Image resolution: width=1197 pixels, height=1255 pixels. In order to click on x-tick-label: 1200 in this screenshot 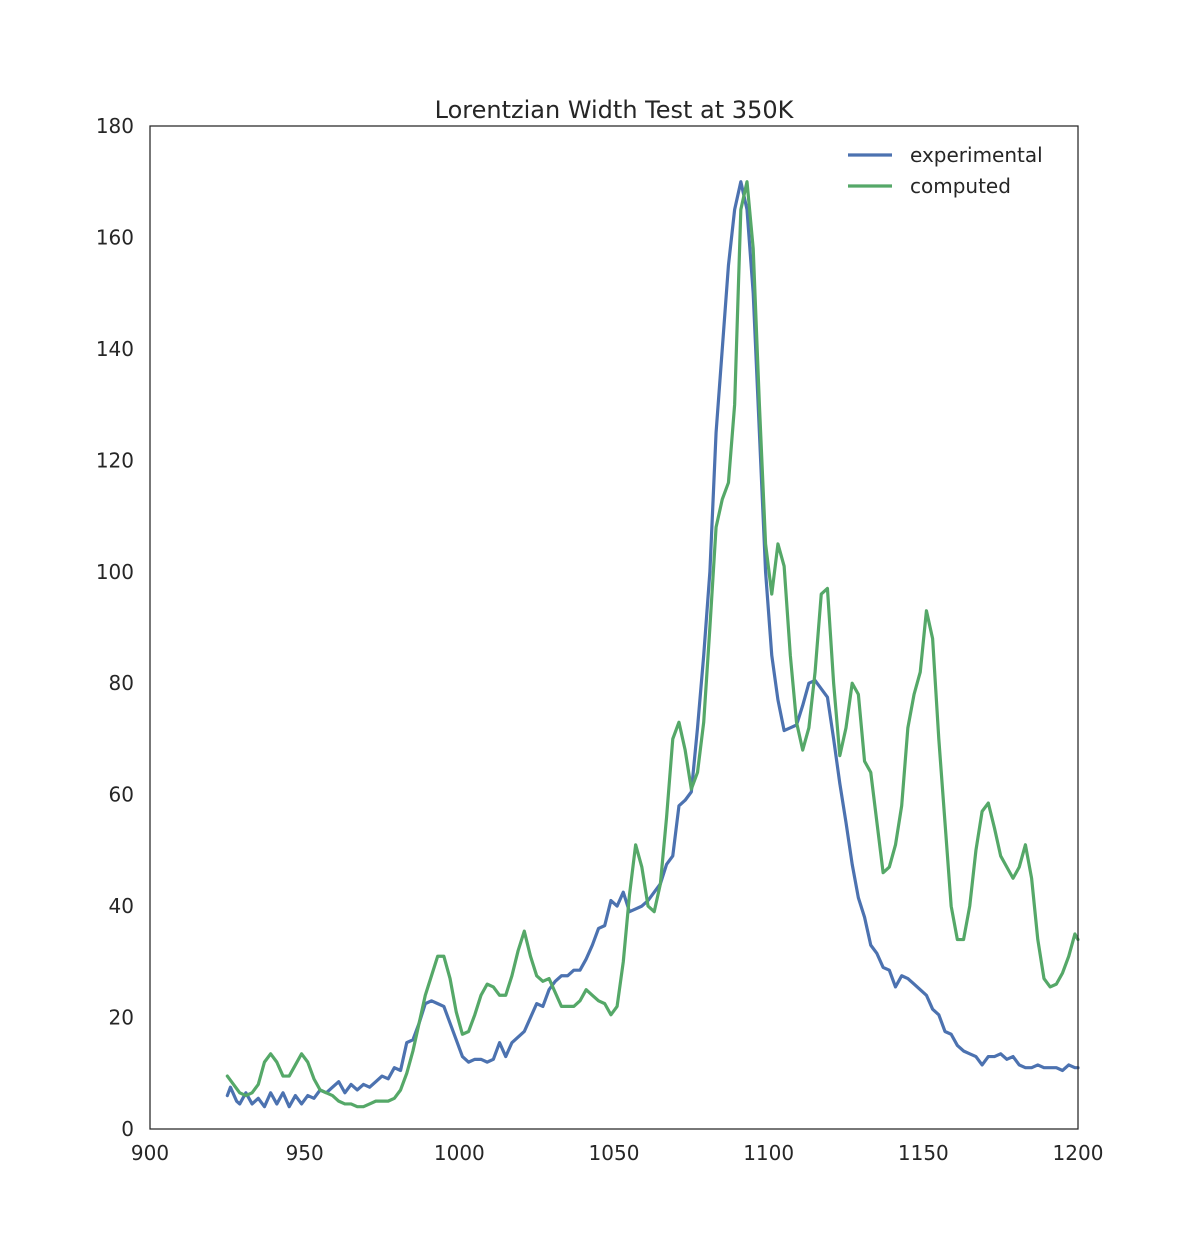, I will do `click(1078, 1153)`.